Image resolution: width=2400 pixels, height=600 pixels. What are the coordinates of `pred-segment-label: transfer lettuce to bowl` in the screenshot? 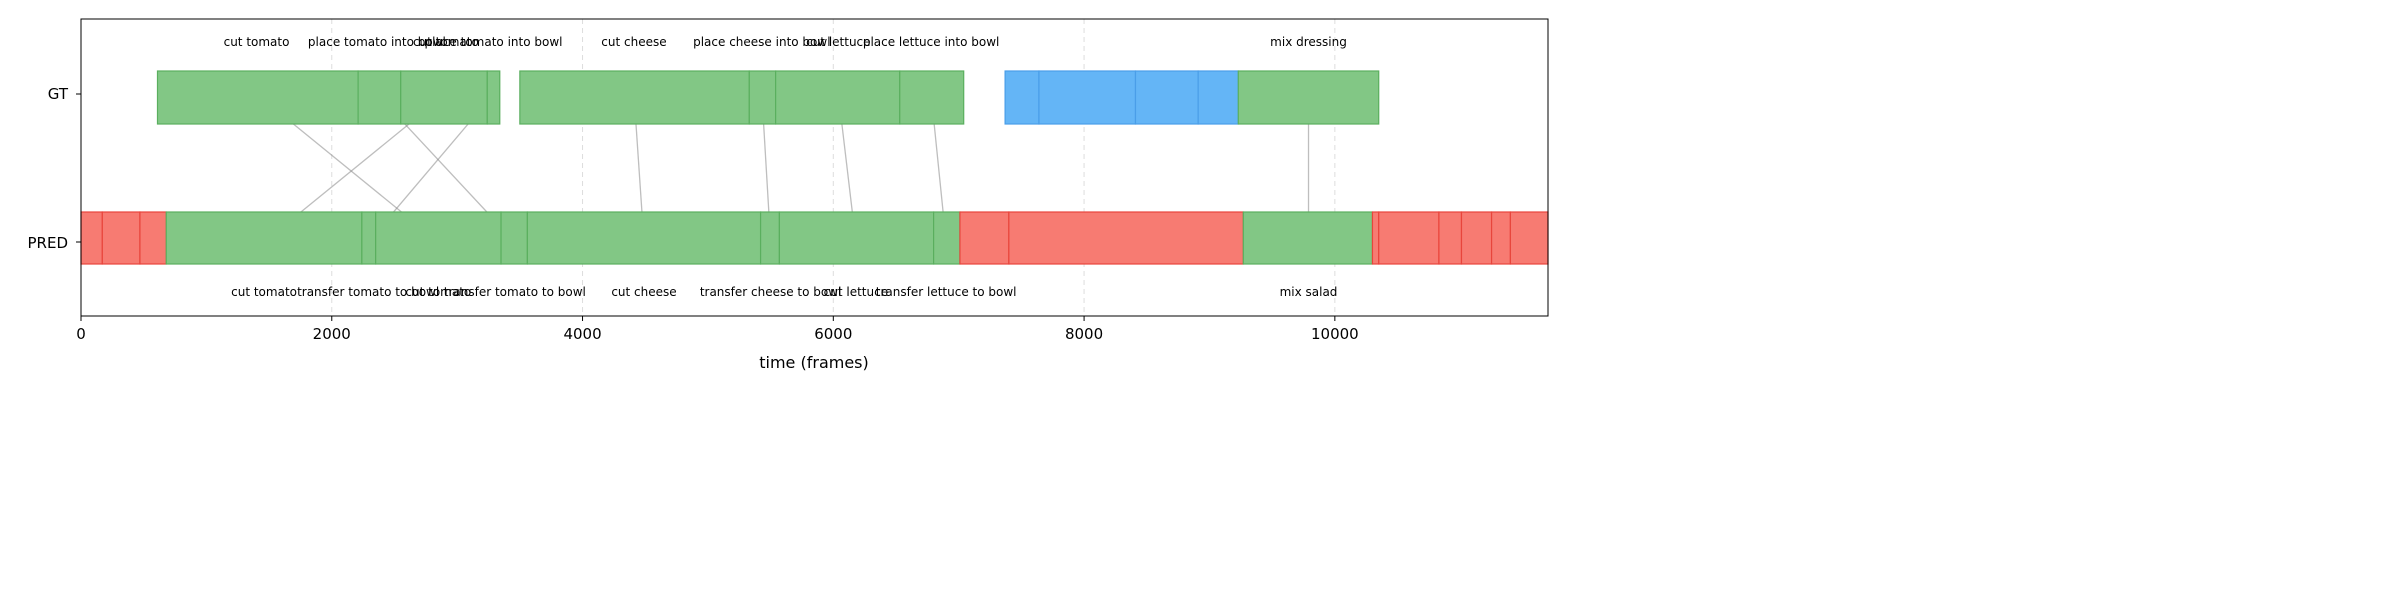 It's located at (946, 292).